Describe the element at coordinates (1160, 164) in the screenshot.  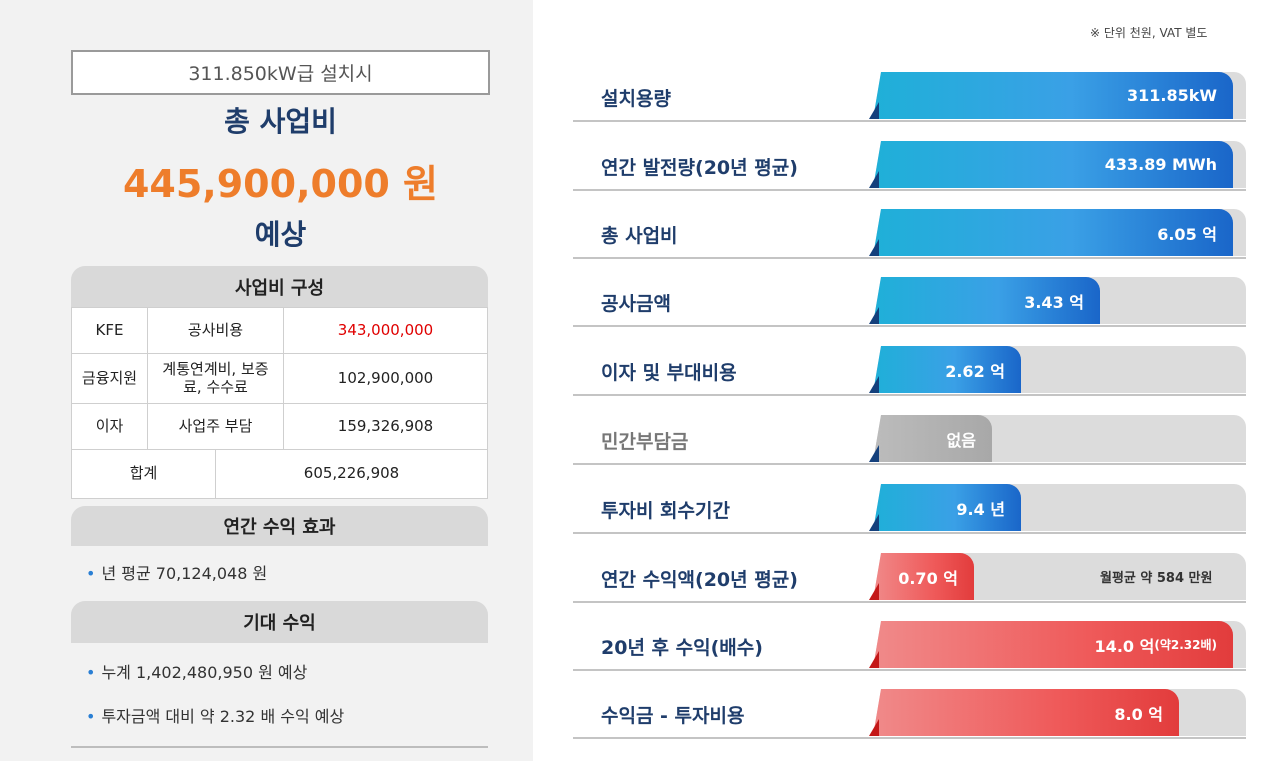
I see `metric-value: 433.89 MWh` at that location.